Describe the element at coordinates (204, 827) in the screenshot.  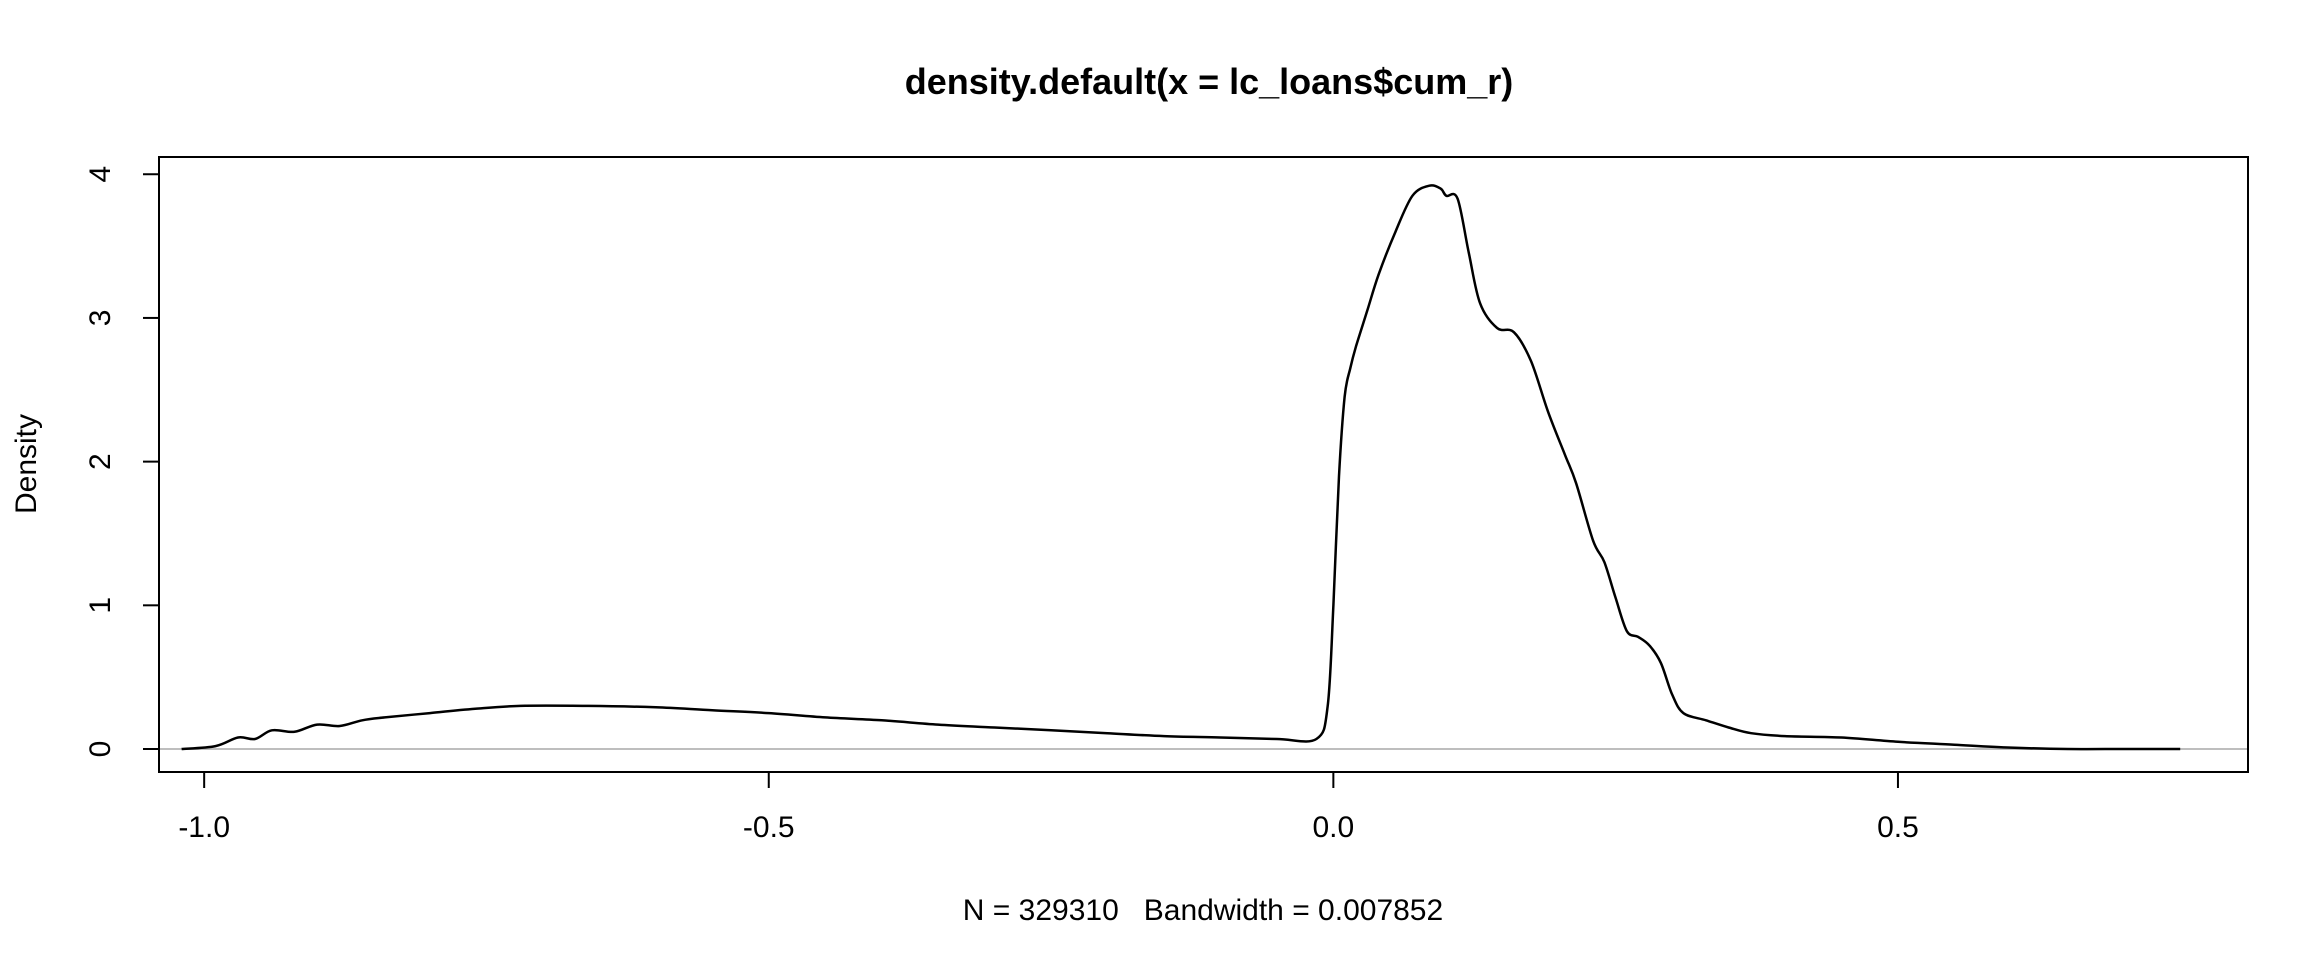
I see `x-tick-label: -1.0` at that location.